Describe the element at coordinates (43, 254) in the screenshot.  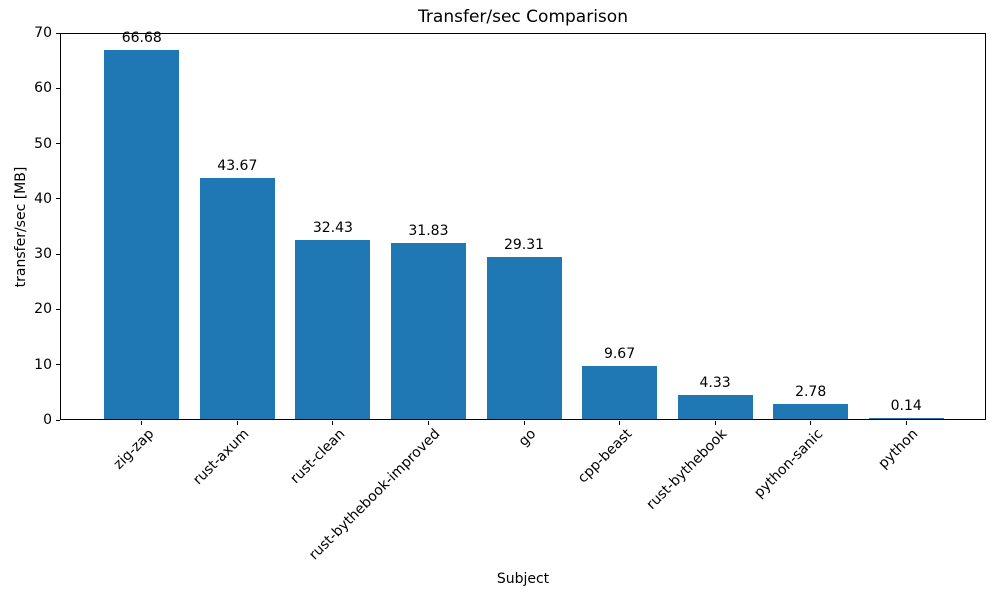
I see `y-tick-label: 30` at that location.